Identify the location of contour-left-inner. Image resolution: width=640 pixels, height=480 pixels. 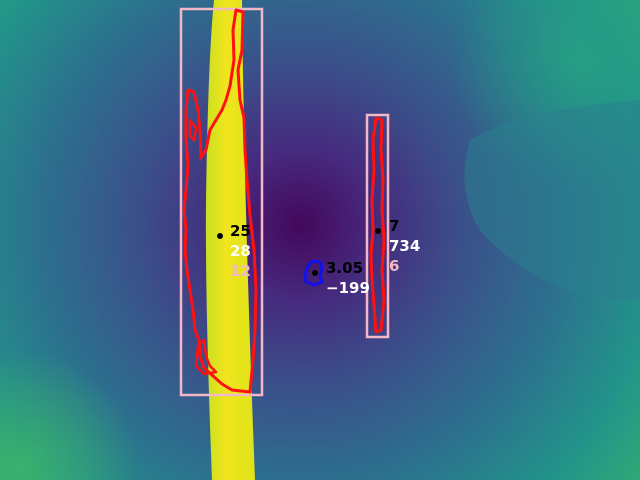
(193, 130).